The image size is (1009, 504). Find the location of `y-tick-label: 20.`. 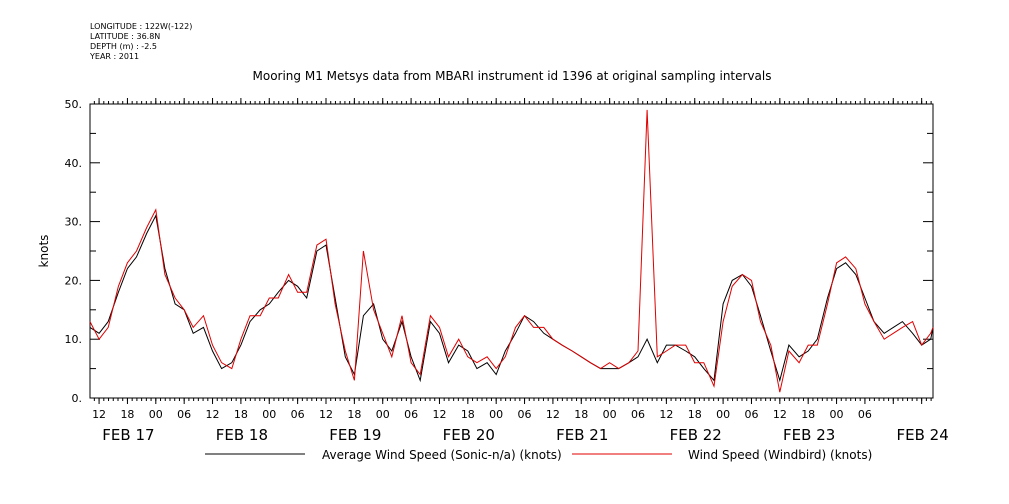

y-tick-label: 20. is located at coordinates (74, 280).